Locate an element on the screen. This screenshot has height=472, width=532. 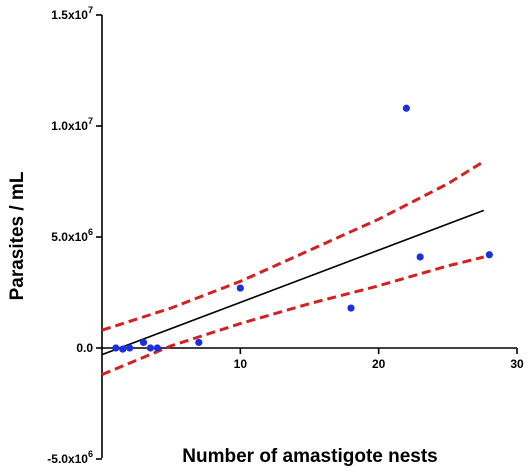
x-tick-label: 10 is located at coordinates (241, 364).